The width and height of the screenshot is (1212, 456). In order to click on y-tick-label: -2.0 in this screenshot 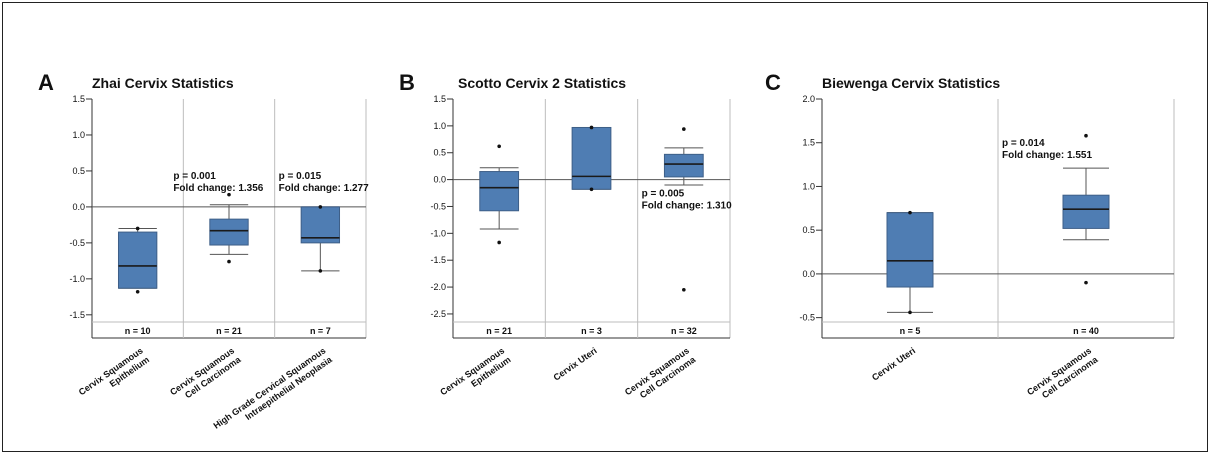, I will do `click(438, 287)`.